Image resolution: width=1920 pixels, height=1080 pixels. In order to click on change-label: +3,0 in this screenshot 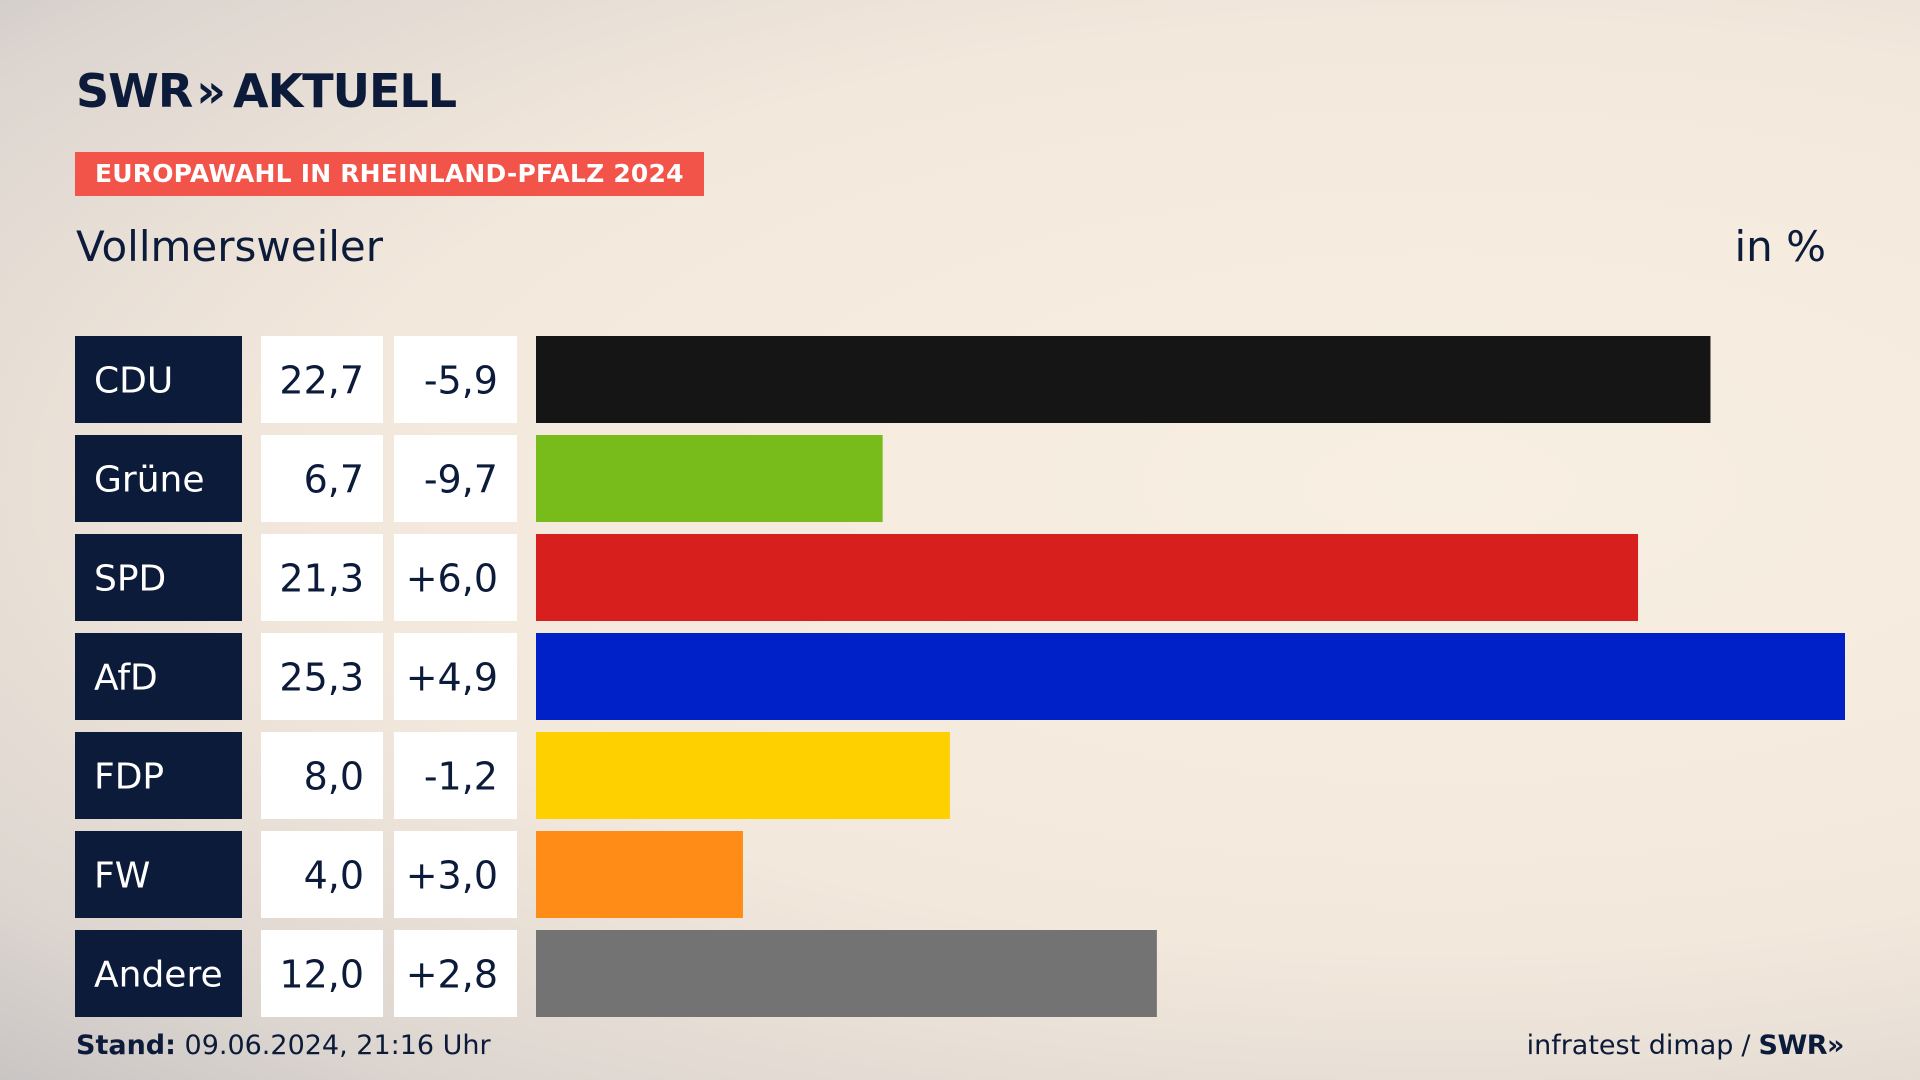, I will do `click(452, 876)`.